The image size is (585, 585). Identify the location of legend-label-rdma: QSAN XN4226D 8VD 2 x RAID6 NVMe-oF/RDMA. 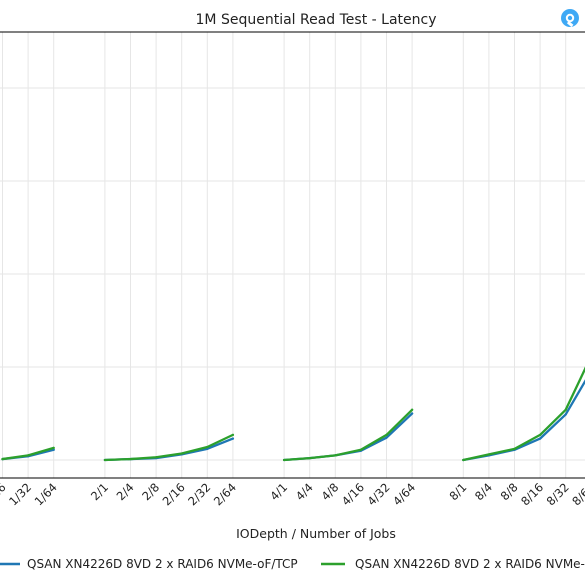
(470, 564).